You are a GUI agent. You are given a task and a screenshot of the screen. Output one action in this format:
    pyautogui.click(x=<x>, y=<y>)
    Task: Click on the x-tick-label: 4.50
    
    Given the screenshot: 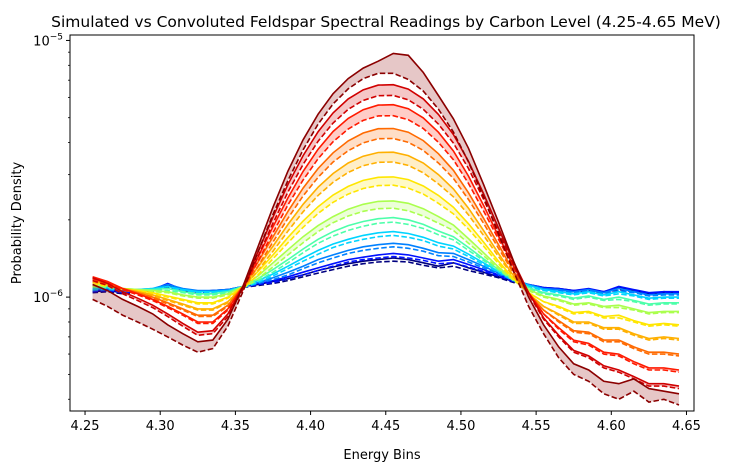 What is the action you would take?
    pyautogui.click(x=460, y=426)
    